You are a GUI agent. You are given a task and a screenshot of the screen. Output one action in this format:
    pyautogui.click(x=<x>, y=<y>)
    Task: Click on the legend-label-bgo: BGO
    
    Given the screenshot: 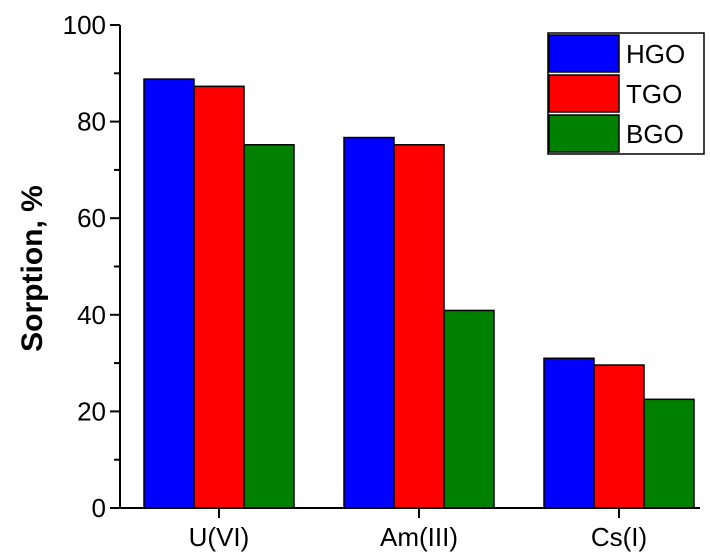 What is the action you would take?
    pyautogui.click(x=655, y=134)
    